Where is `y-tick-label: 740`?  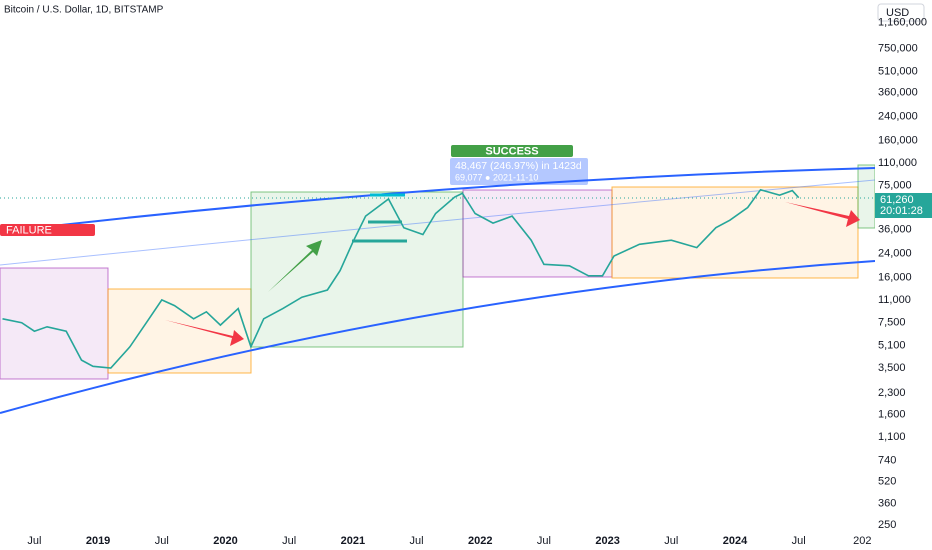
y-tick-label: 740 is located at coordinates (887, 460).